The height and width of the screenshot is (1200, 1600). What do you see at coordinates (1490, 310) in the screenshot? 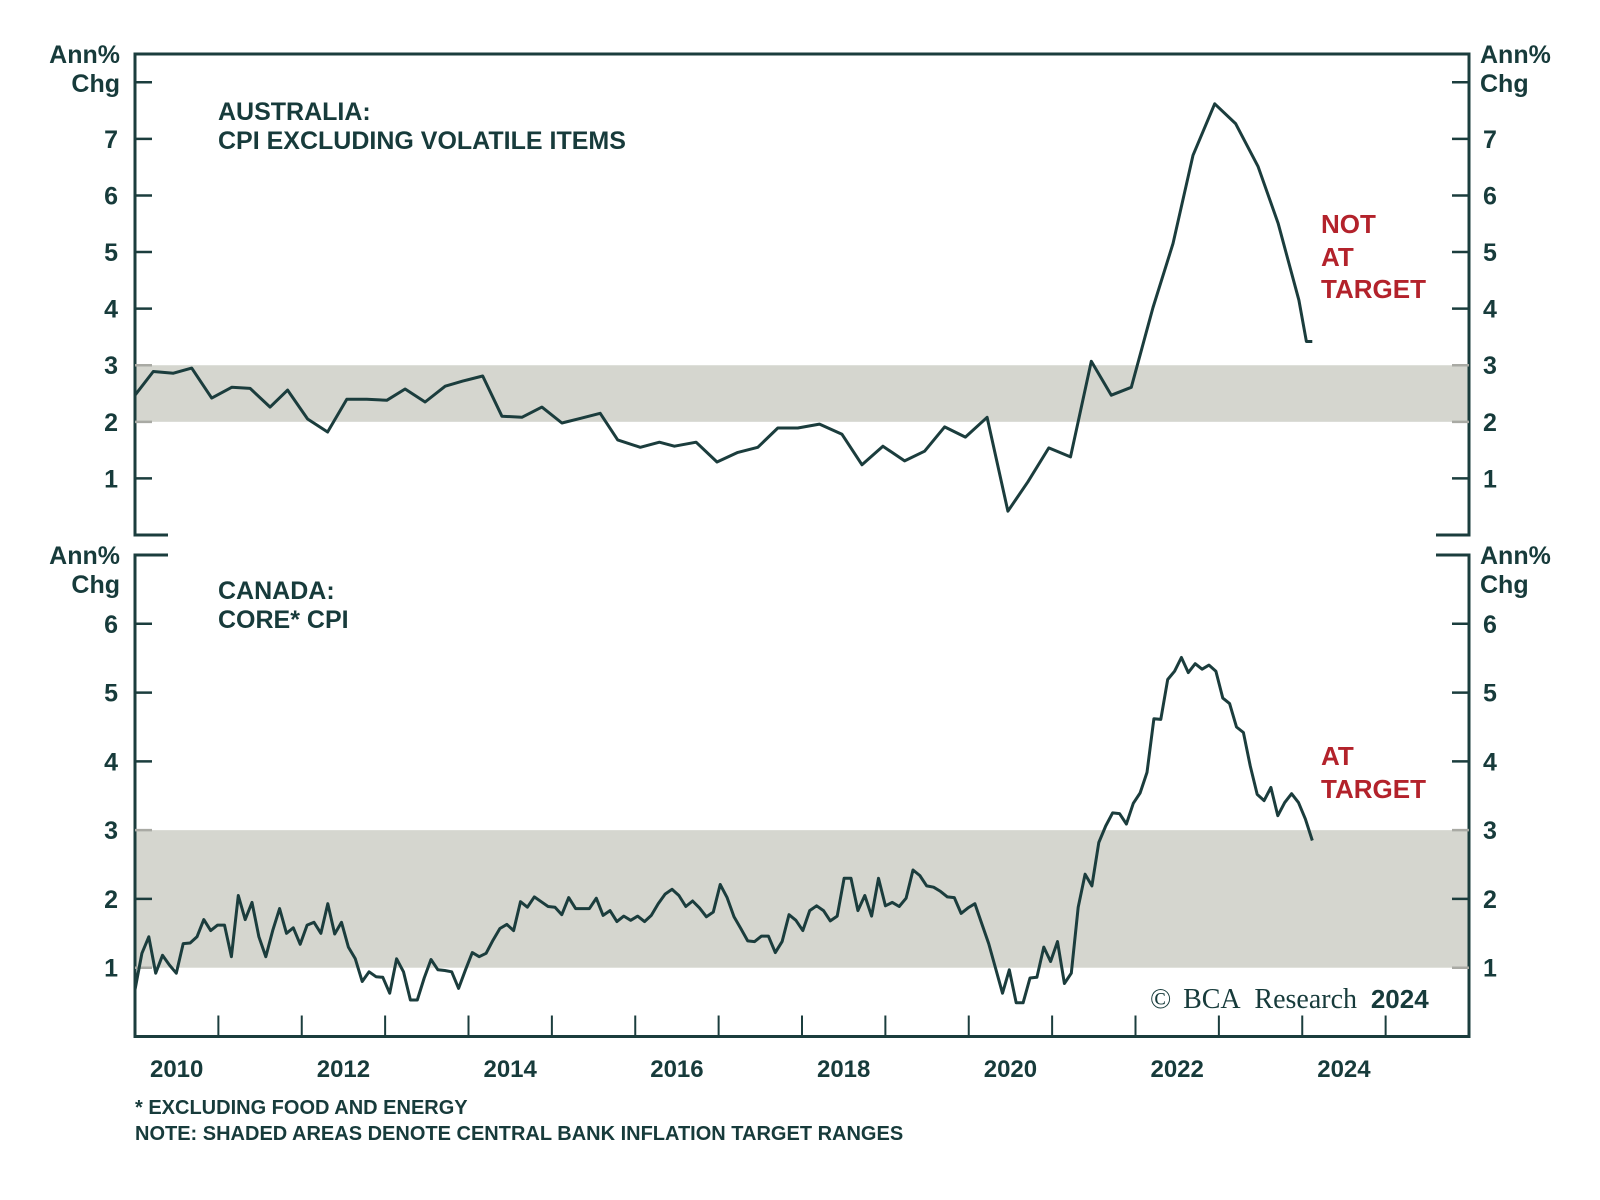
I see `top-ytick-label-right: 4` at bounding box center [1490, 310].